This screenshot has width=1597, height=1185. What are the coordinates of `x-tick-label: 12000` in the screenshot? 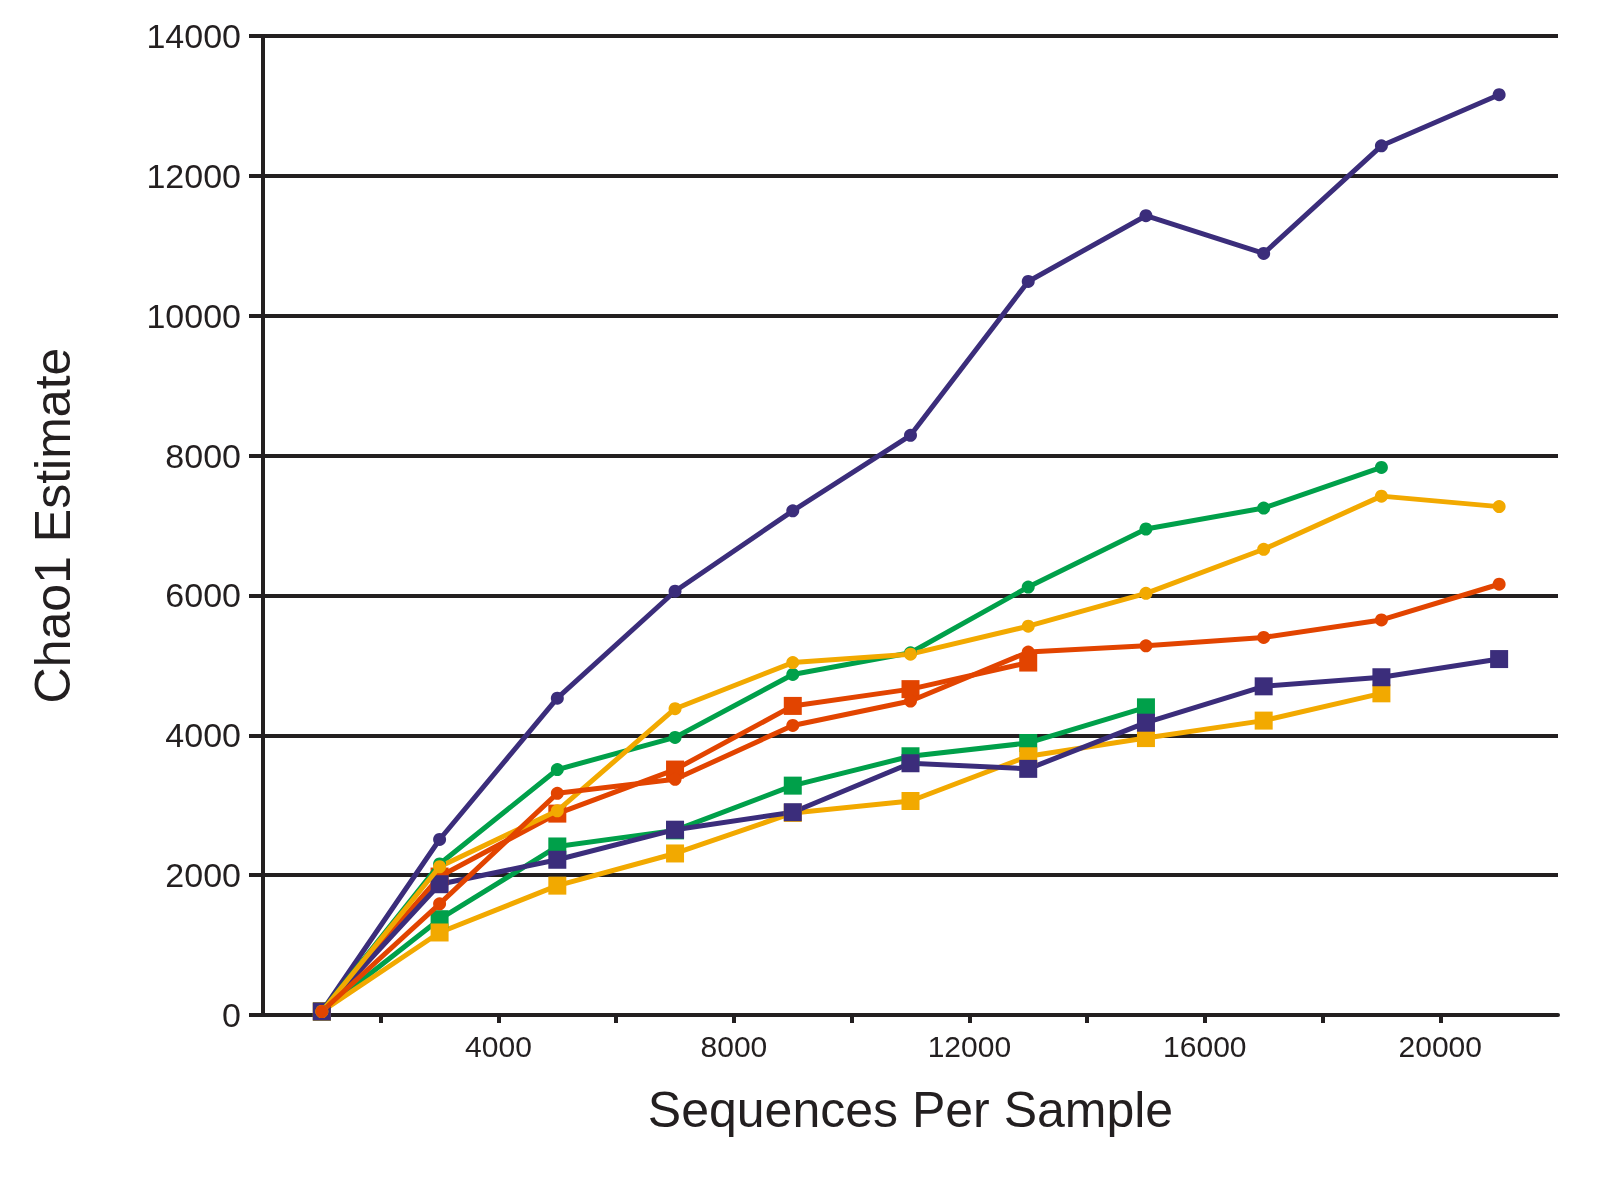 It's located at (969, 1046).